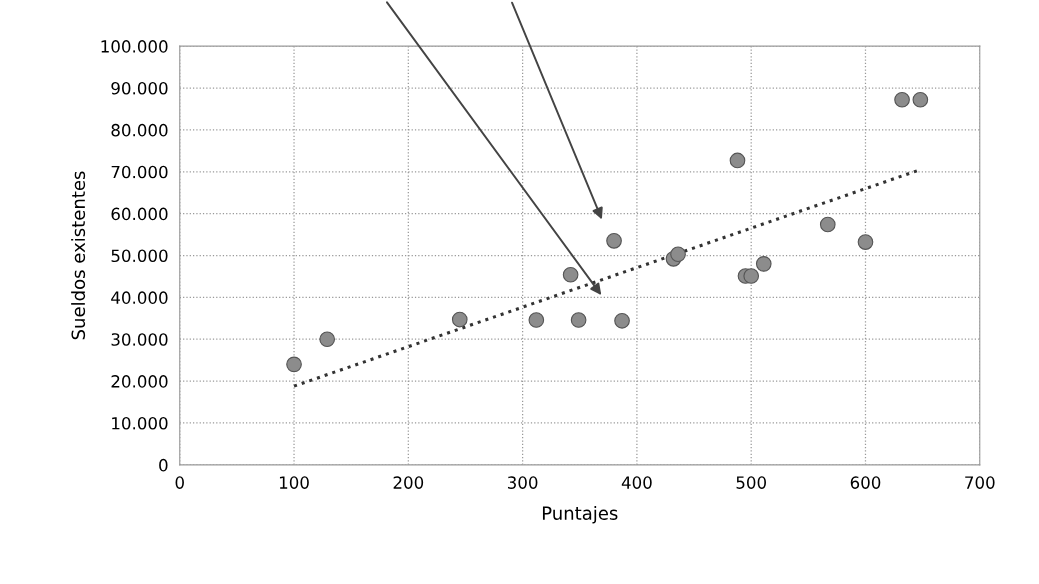 Image resolution: width=1039 pixels, height=584 pixels. Describe the element at coordinates (139, 339) in the screenshot. I see `y-tick-label: 30.000` at that location.